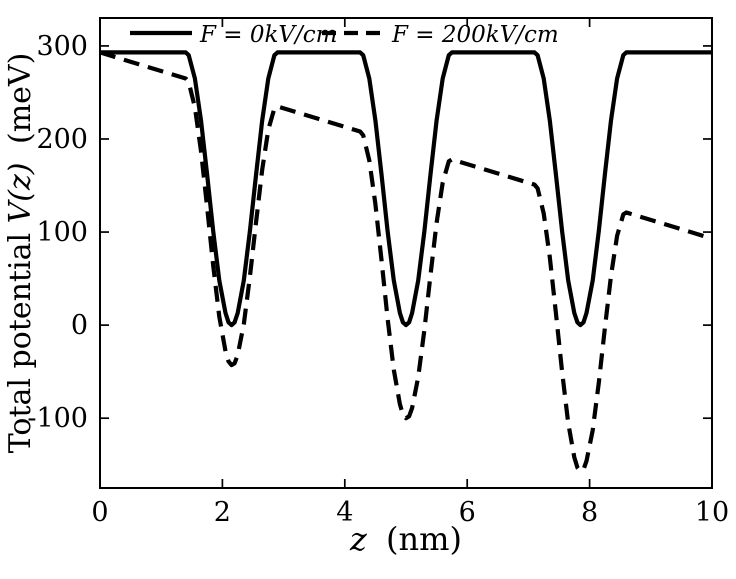 This screenshot has width=736, height=579. What do you see at coordinates (57, 418) in the screenshot?
I see `y-tick-label: -100` at bounding box center [57, 418].